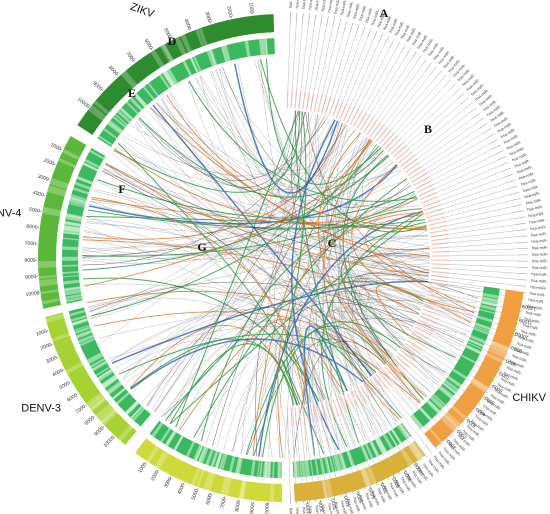  What do you see at coordinates (529, 398) in the screenshot?
I see `virus-name-label: CHIKV` at bounding box center [529, 398].